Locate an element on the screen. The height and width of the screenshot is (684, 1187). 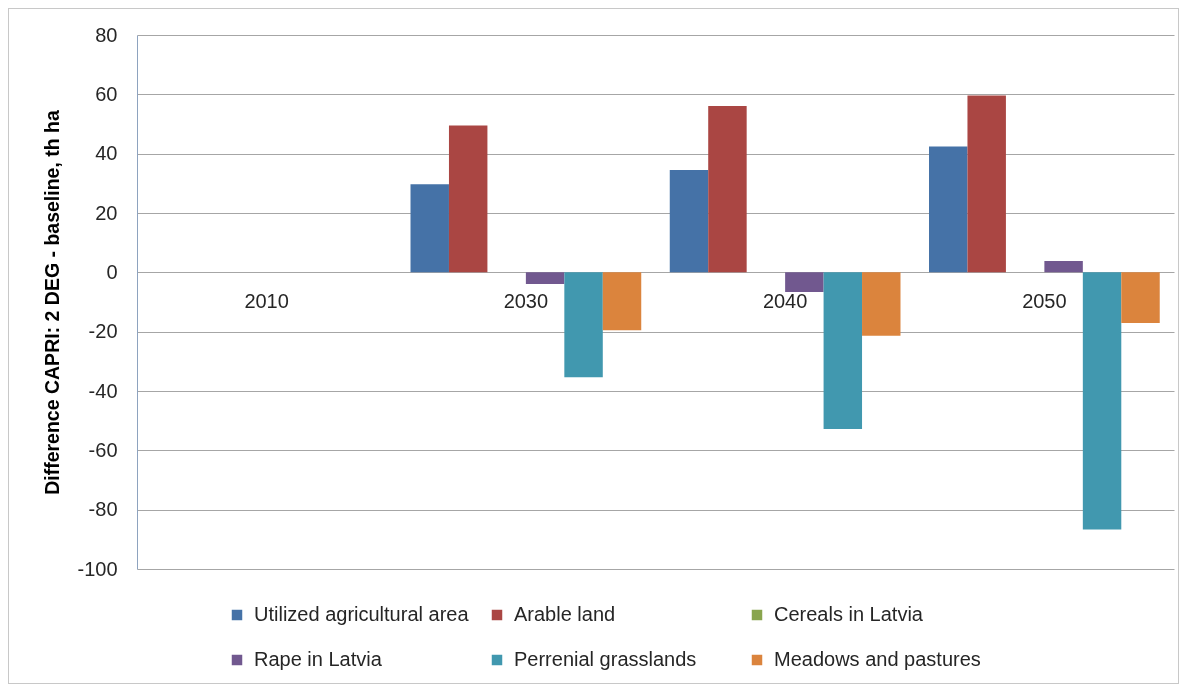
y-tick-label: 60 is located at coordinates (106, 93).